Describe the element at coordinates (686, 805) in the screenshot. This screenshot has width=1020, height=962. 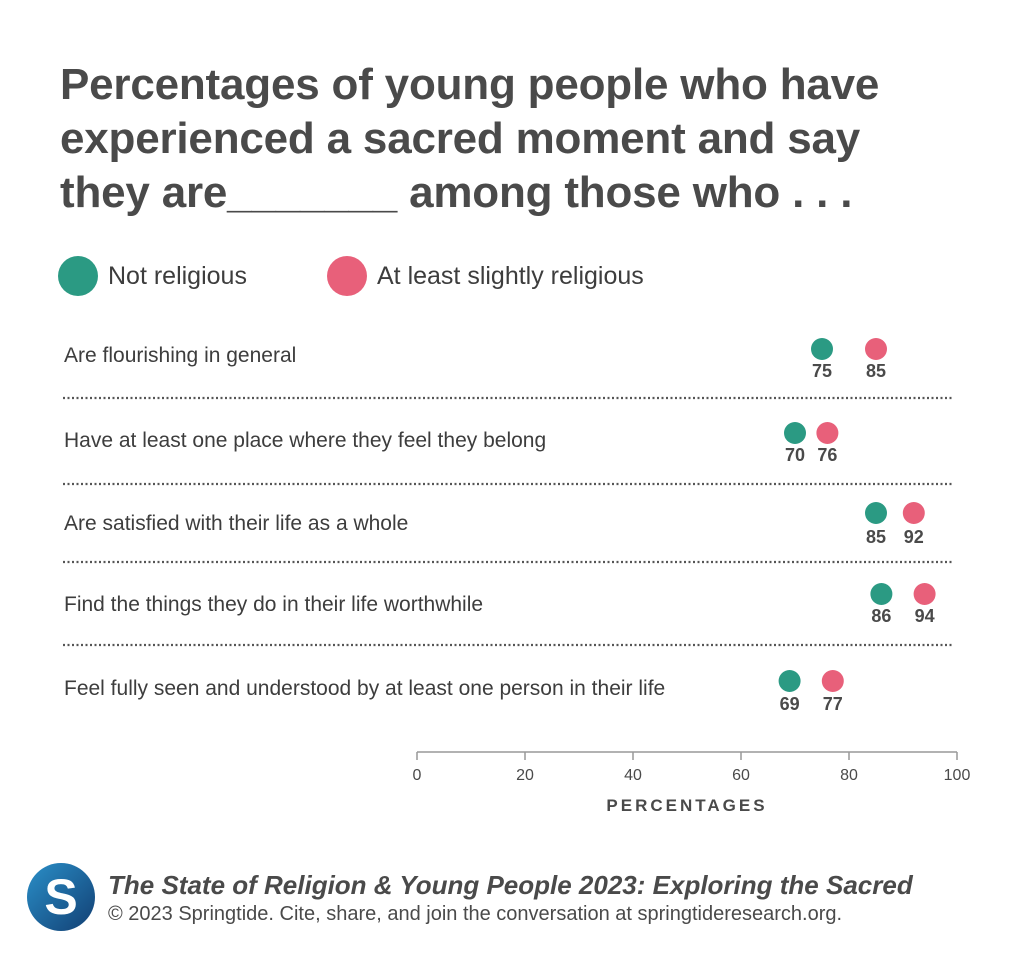
I see `x-axis-title: PERCENTAGES` at that location.